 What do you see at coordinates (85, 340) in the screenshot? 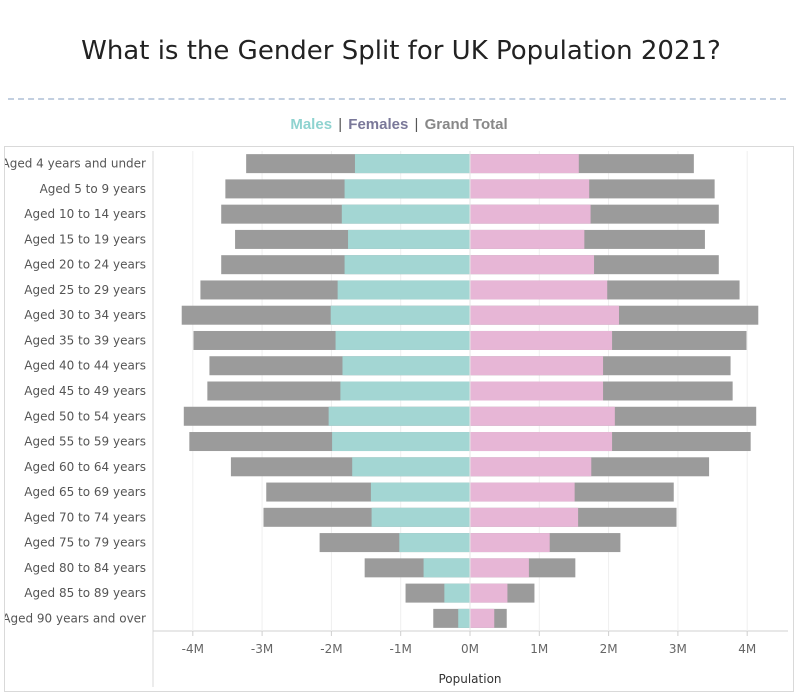
I see `category-label: Aged 35 to 39 years` at bounding box center [85, 340].